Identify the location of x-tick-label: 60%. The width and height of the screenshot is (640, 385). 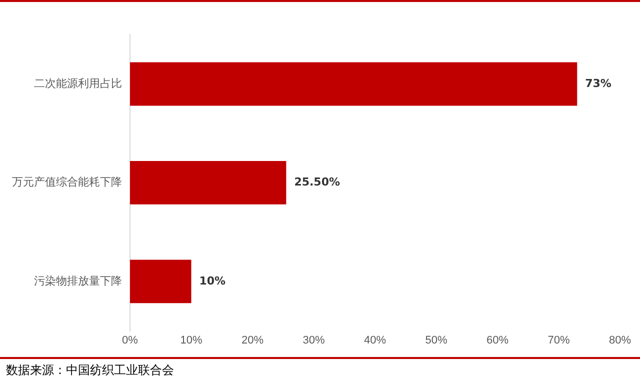
(497, 340).